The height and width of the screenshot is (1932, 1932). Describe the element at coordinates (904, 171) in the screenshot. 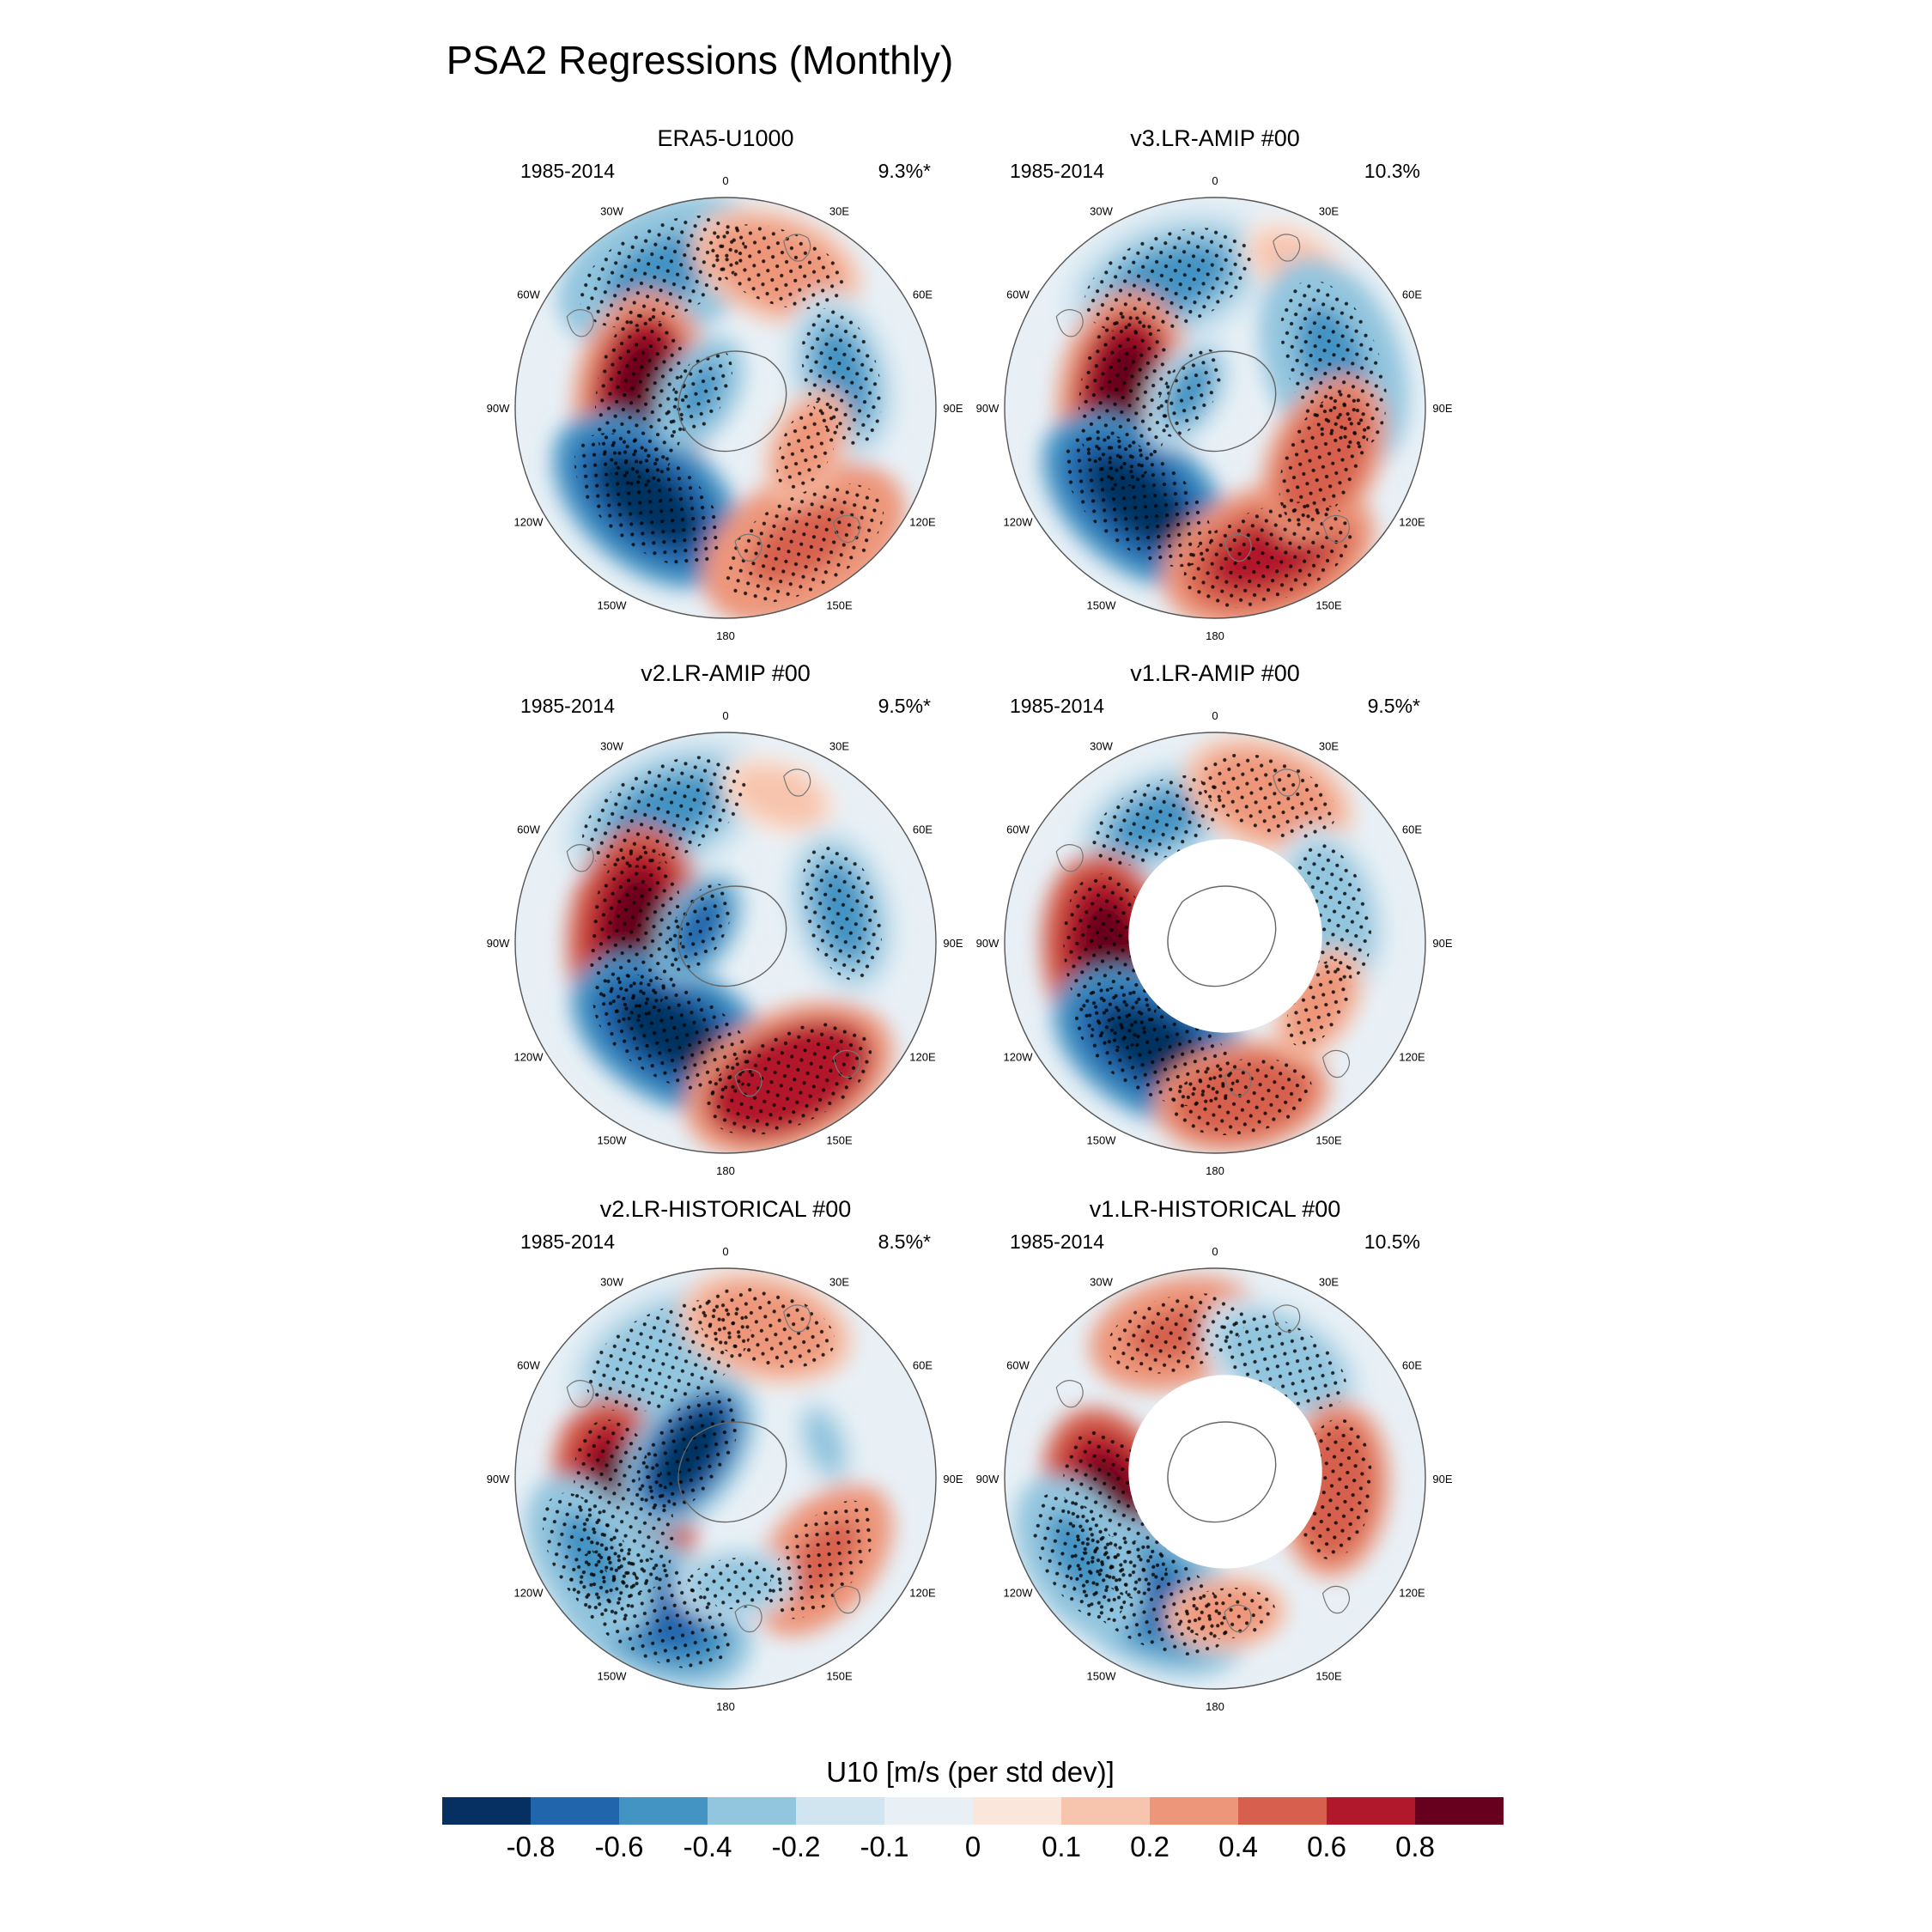

I see `panel-variance: 9.3%*` at that location.